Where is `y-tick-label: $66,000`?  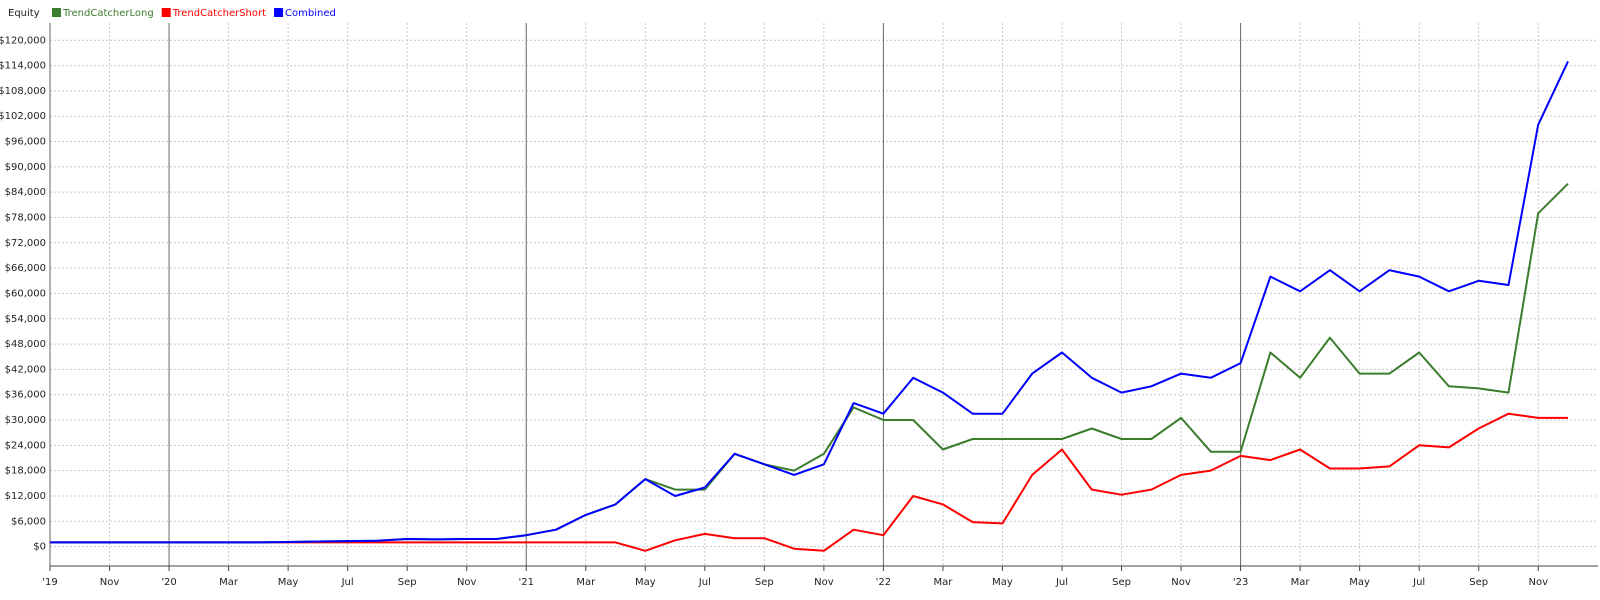
y-tick-label: $66,000 is located at coordinates (25, 268).